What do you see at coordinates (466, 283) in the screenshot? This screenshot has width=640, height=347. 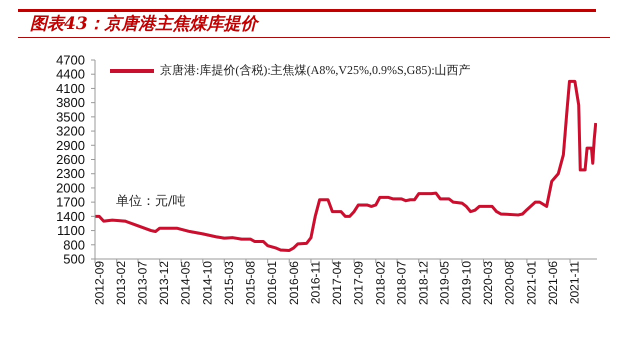 I see `x-tick-label: 2019-10` at bounding box center [466, 283].